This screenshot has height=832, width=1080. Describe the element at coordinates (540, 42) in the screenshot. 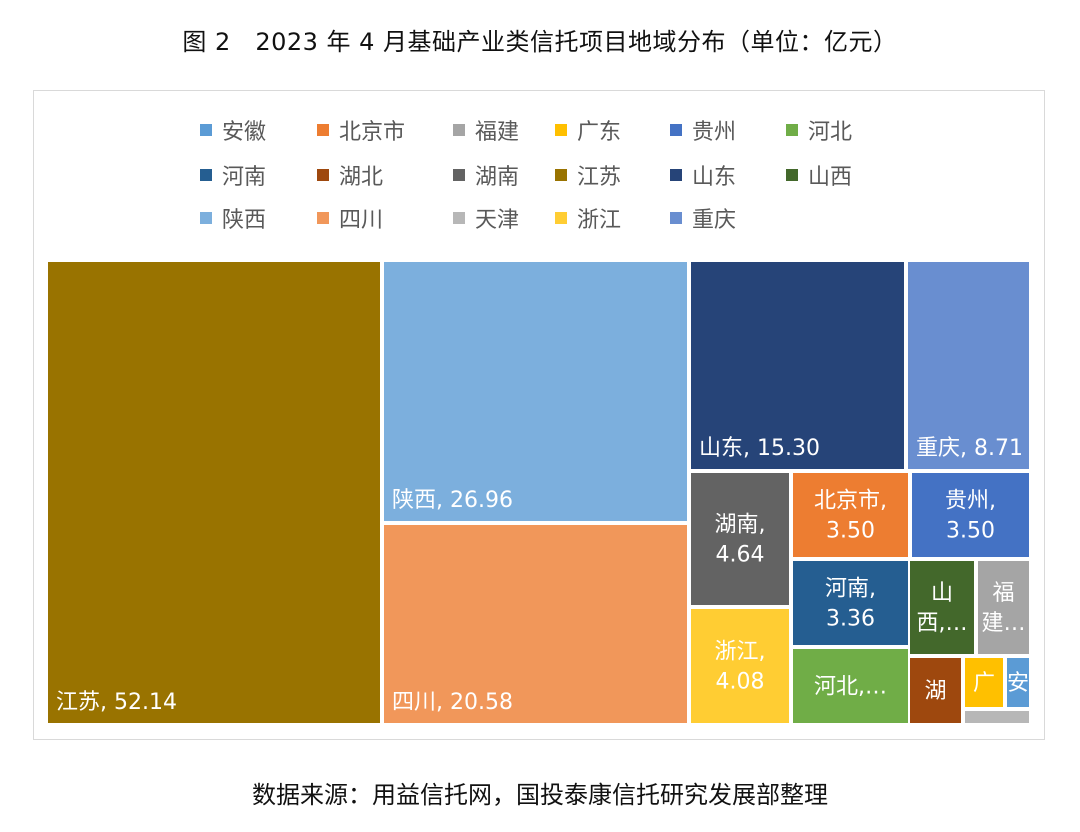

I see `chart-title: 图 2 2023 年 4 月基础产业类信托项目地域分布（单位：亿元）` at that location.